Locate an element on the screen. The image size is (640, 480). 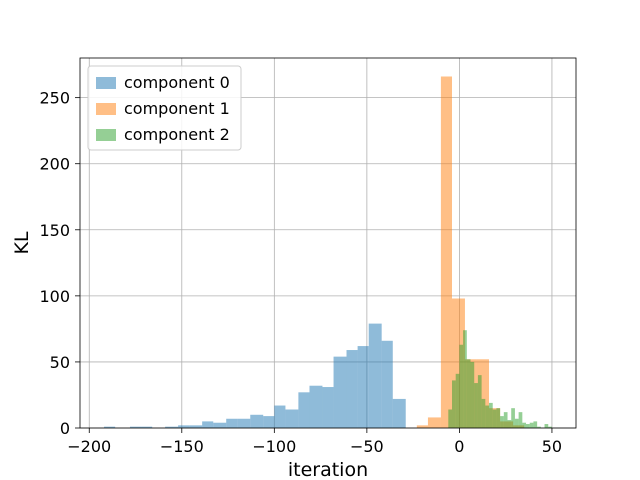
legend-box is located at coordinates (164, 108).